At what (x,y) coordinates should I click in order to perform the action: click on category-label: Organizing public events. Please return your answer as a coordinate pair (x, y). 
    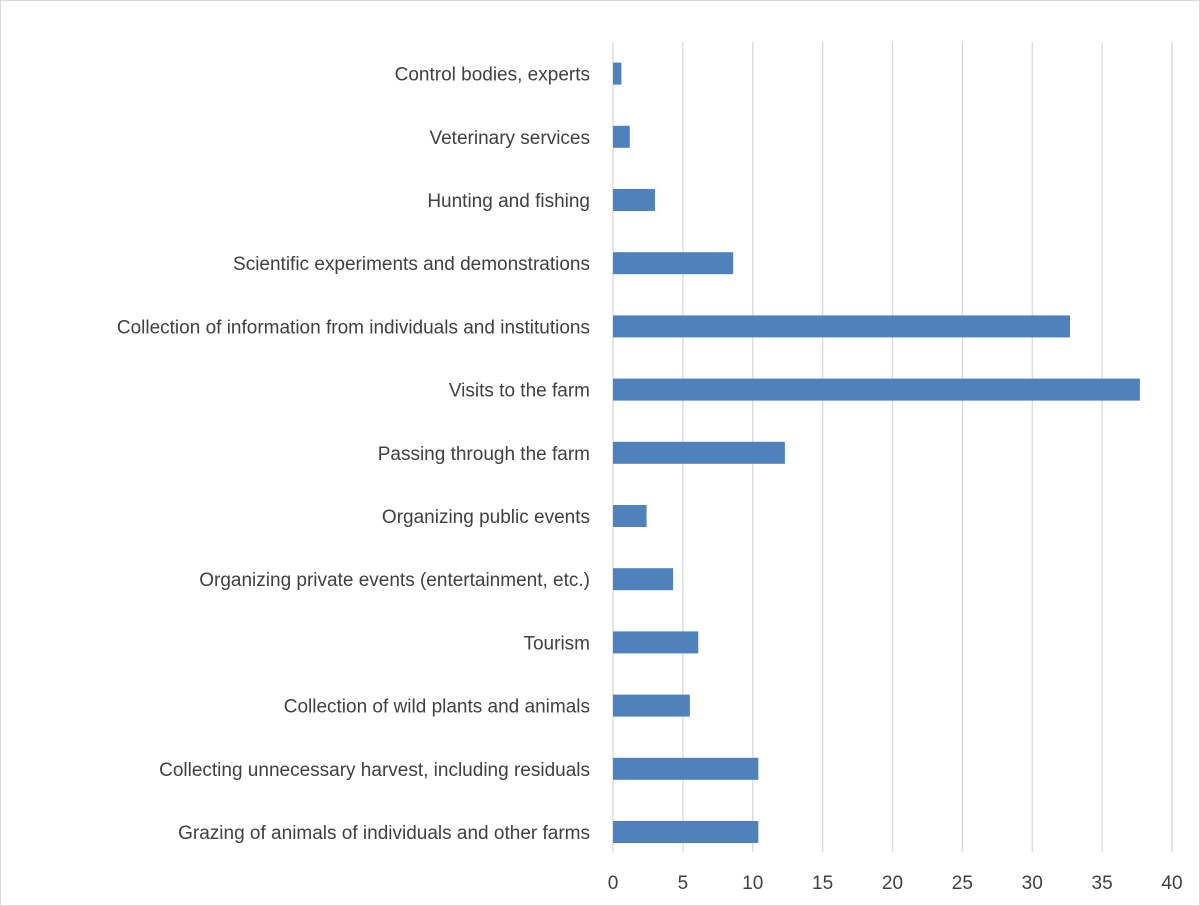
    Looking at the image, I should click on (486, 517).